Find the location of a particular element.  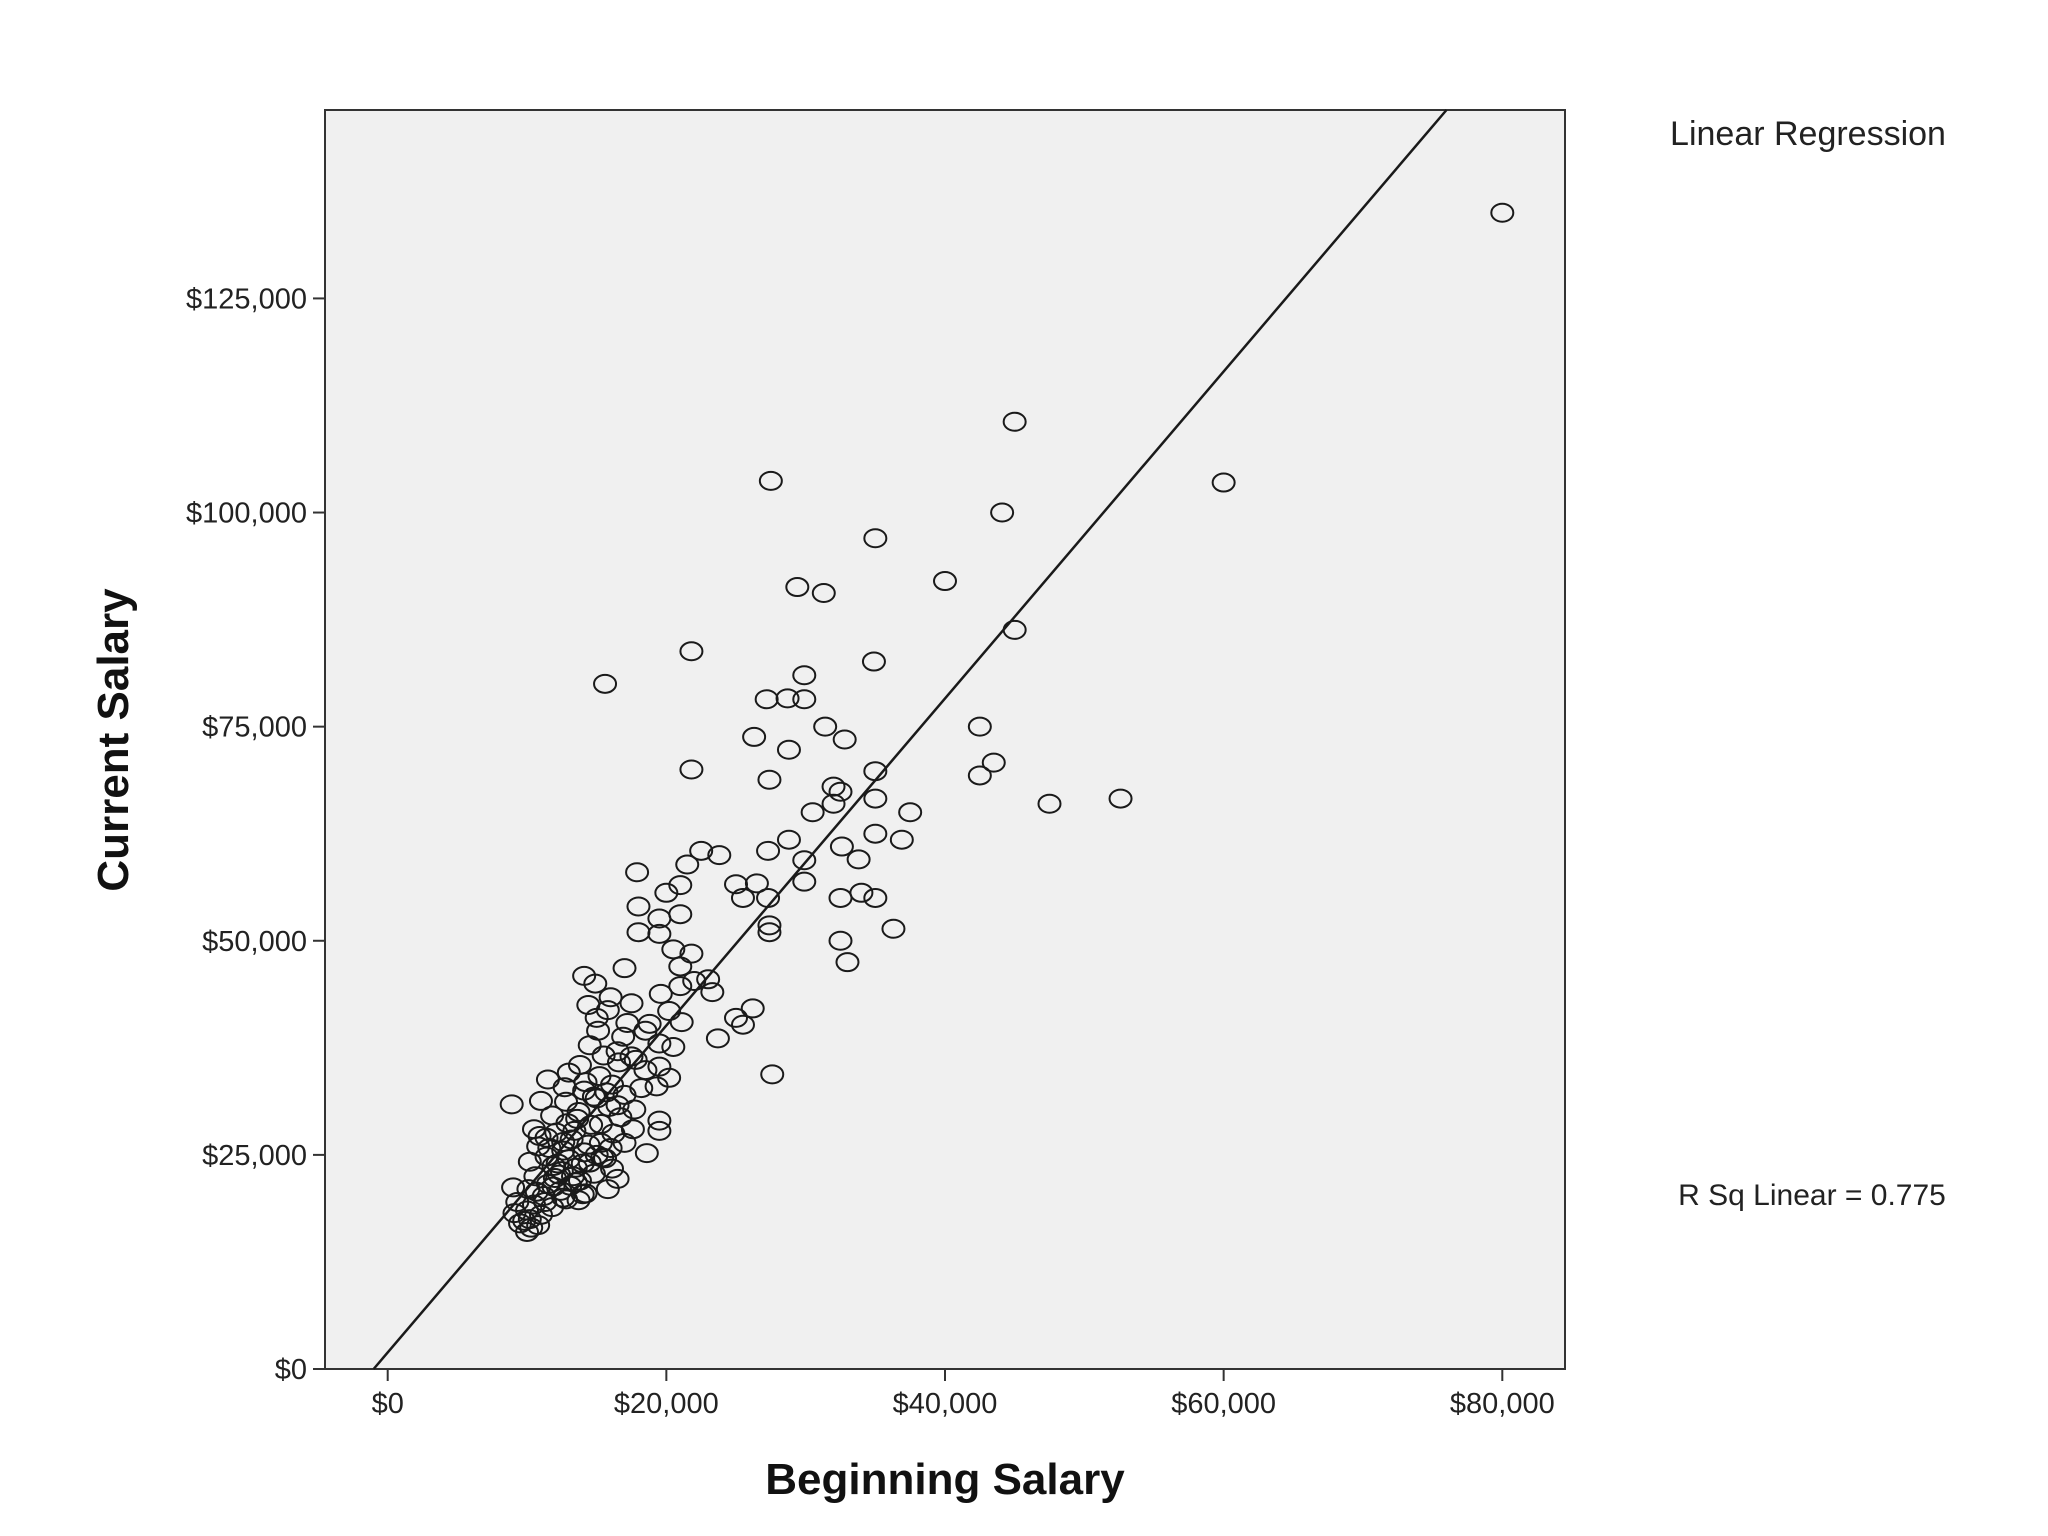

y-tick-label: $75,000 is located at coordinates (254, 728).